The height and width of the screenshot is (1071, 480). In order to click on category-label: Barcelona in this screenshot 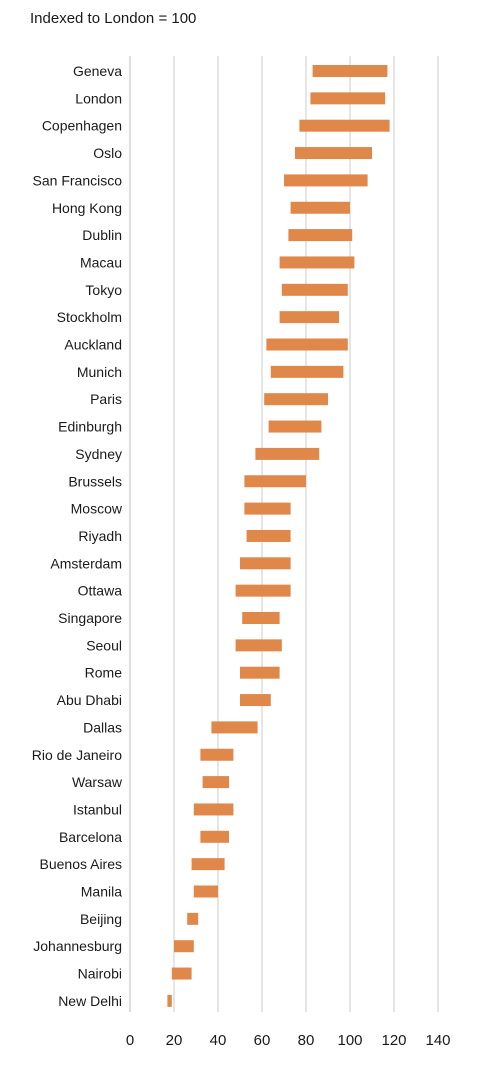, I will do `click(90, 837)`.